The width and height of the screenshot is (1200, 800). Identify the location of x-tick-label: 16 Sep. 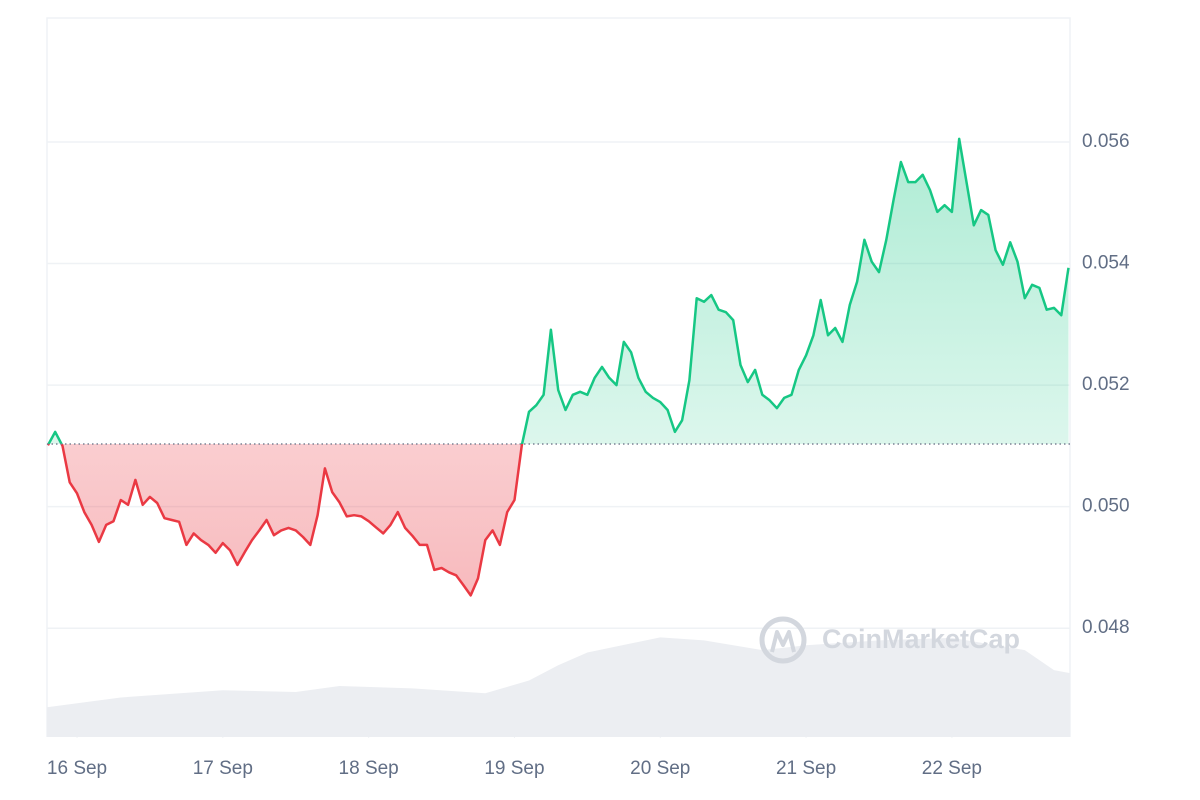
(77, 768).